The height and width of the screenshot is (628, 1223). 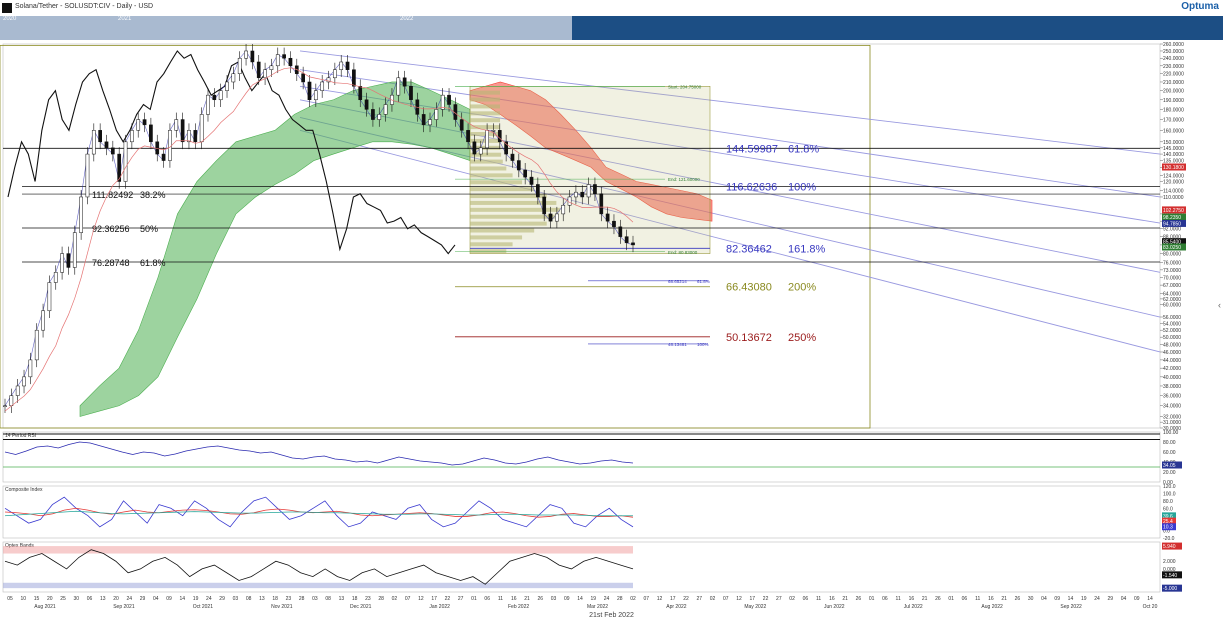 What do you see at coordinates (1173, 182) in the screenshot?
I see `price-axis-label: 120.0000` at bounding box center [1173, 182].